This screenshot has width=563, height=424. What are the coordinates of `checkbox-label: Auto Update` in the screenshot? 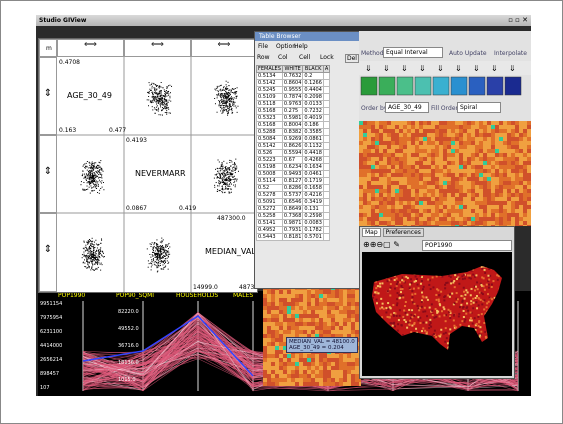 It's located at (468, 53).